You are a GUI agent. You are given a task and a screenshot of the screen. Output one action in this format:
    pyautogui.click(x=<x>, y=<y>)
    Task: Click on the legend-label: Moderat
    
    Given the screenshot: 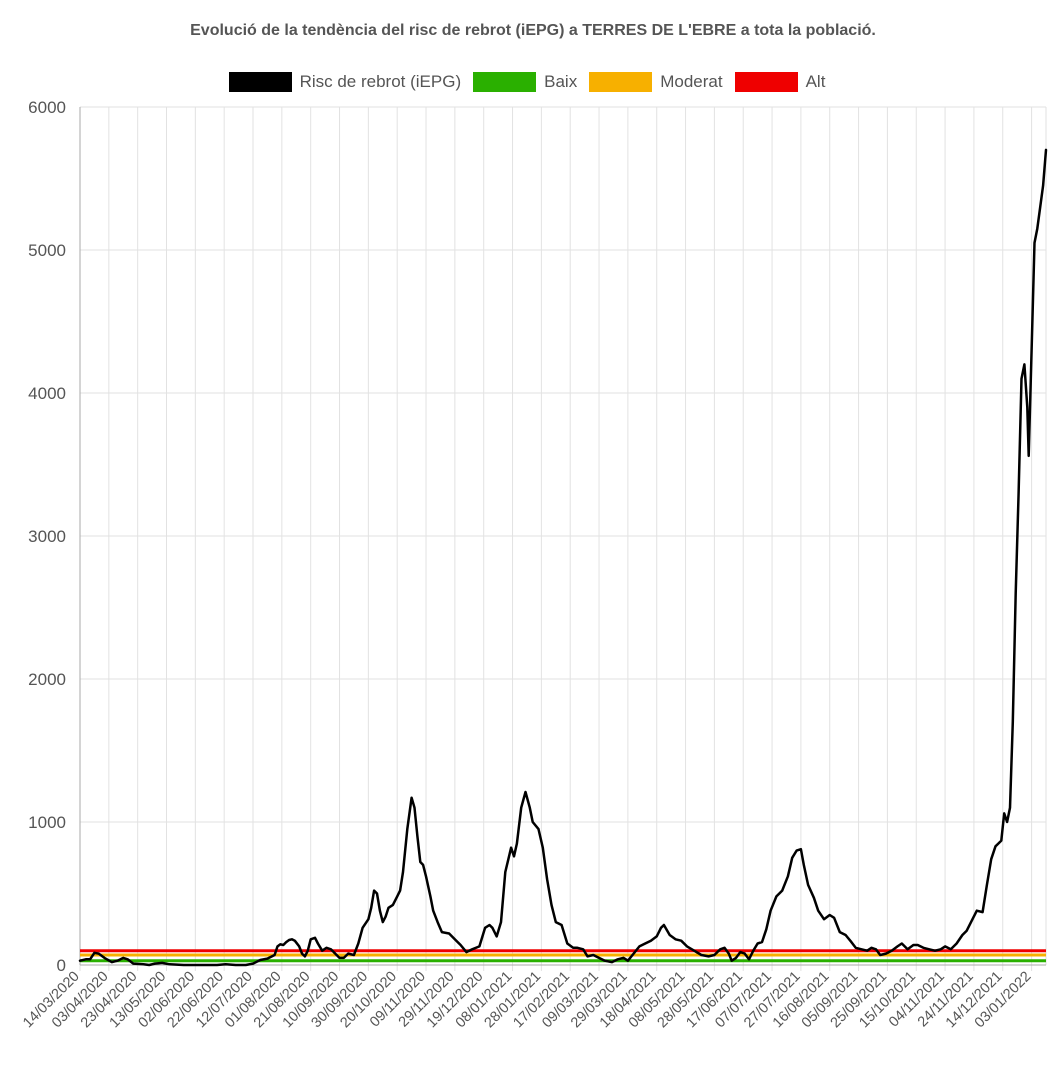 What is the action you would take?
    pyautogui.click(x=691, y=81)
    